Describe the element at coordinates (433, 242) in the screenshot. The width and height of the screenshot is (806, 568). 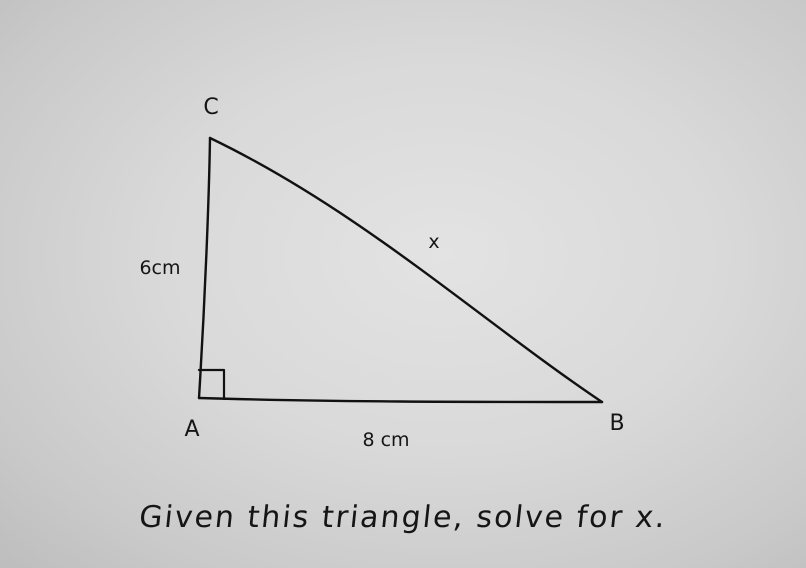
I see `side-label-bc: x` at that location.